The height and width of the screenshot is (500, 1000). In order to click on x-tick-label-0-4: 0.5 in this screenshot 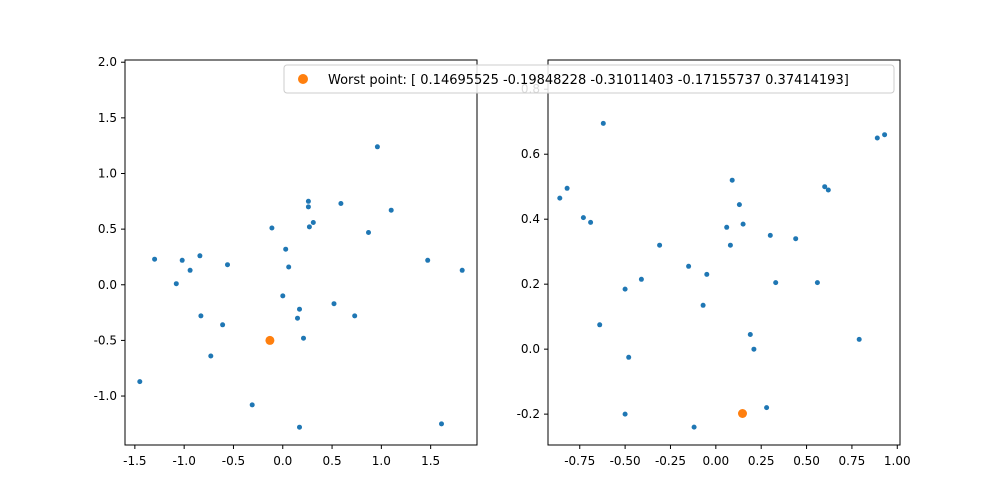, I will do `click(332, 461)`.